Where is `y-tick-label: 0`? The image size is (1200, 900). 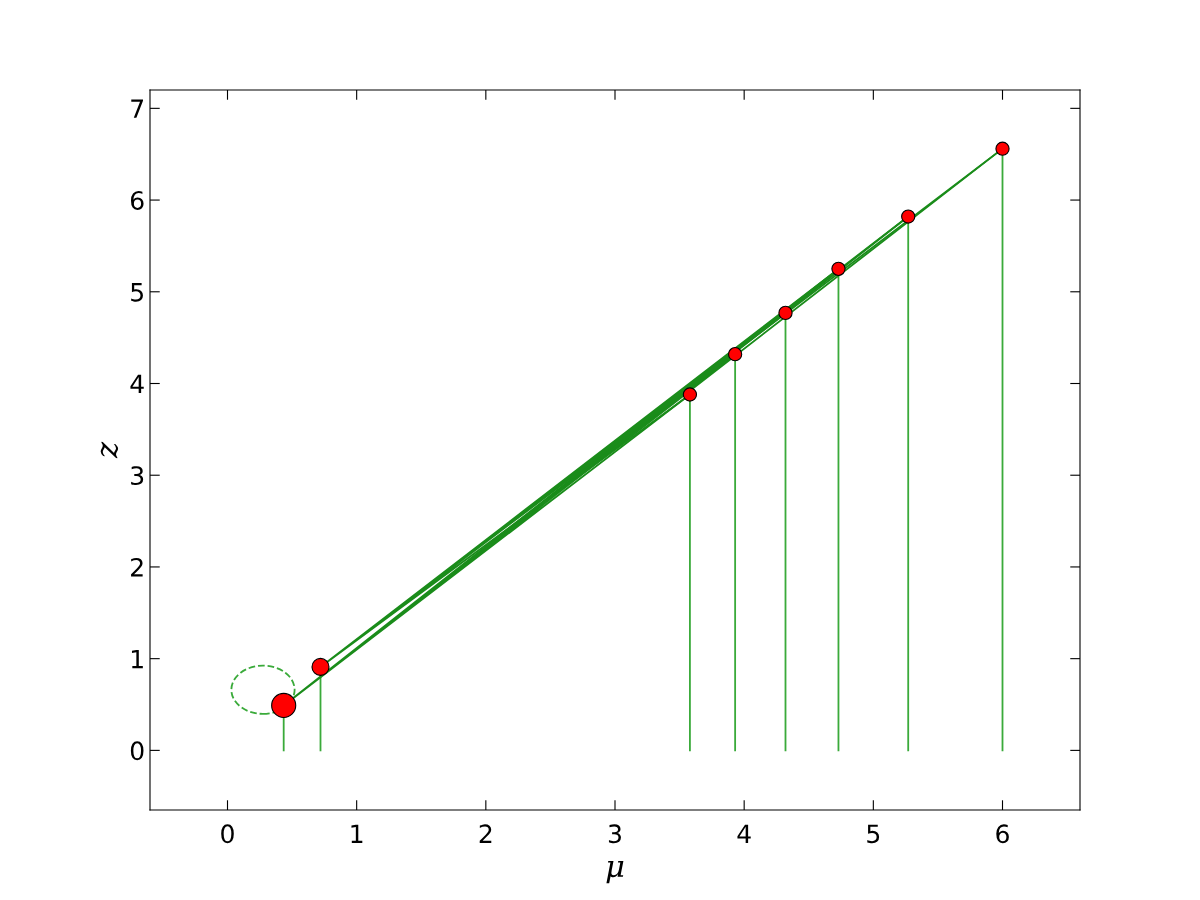 y-tick-label: 0 is located at coordinates (137, 751).